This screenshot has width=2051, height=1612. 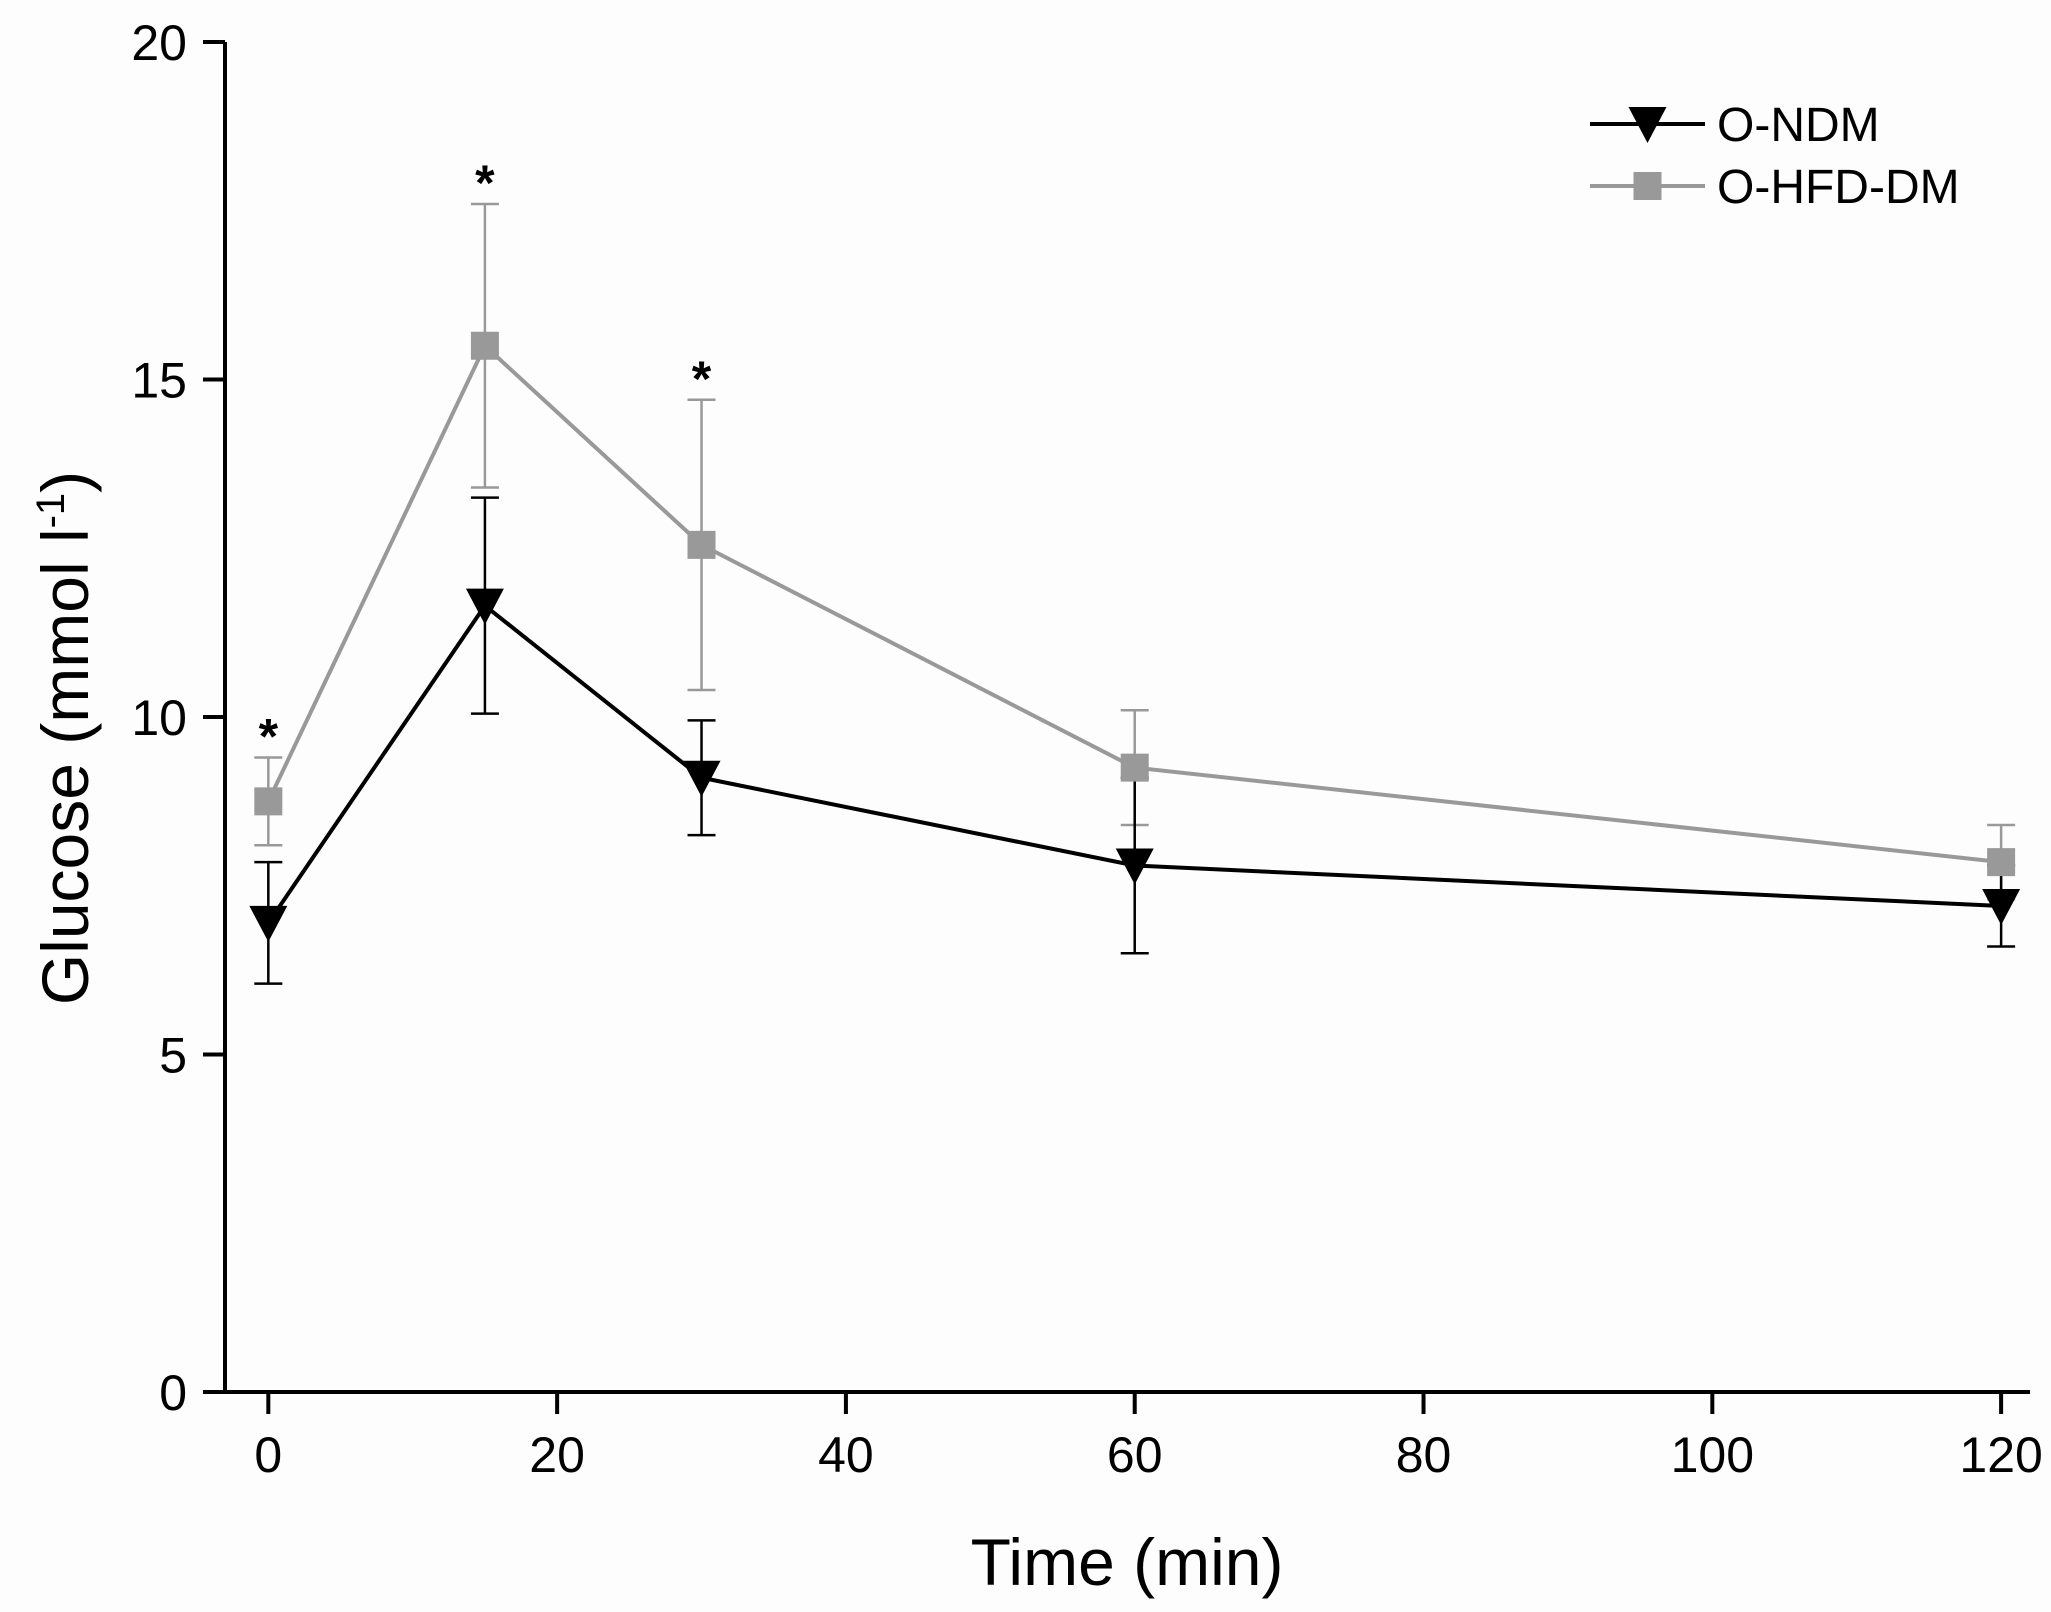 I want to click on legend-label-o-ndm: O-NDM, so click(x=1798, y=125).